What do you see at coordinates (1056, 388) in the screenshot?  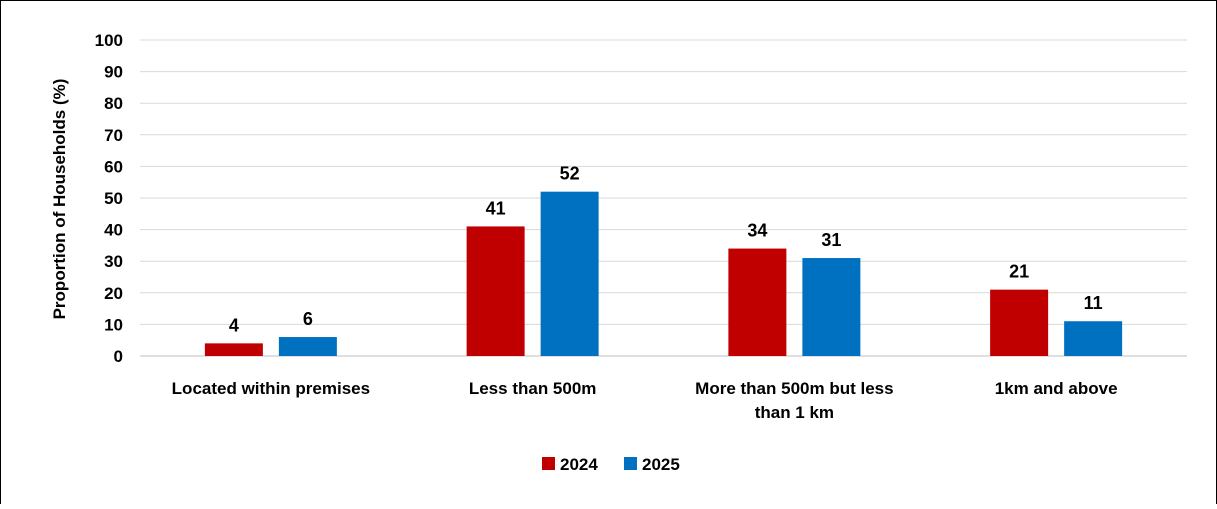 I see `x-category-label: 1km and above` at bounding box center [1056, 388].